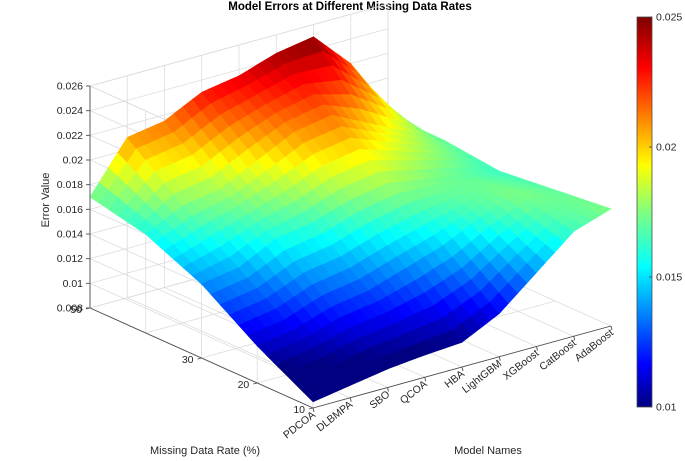 Image resolution: width=685 pixels, height=461 pixels. What do you see at coordinates (488, 451) in the screenshot?
I see `x-axis-label: Model Names` at bounding box center [488, 451].